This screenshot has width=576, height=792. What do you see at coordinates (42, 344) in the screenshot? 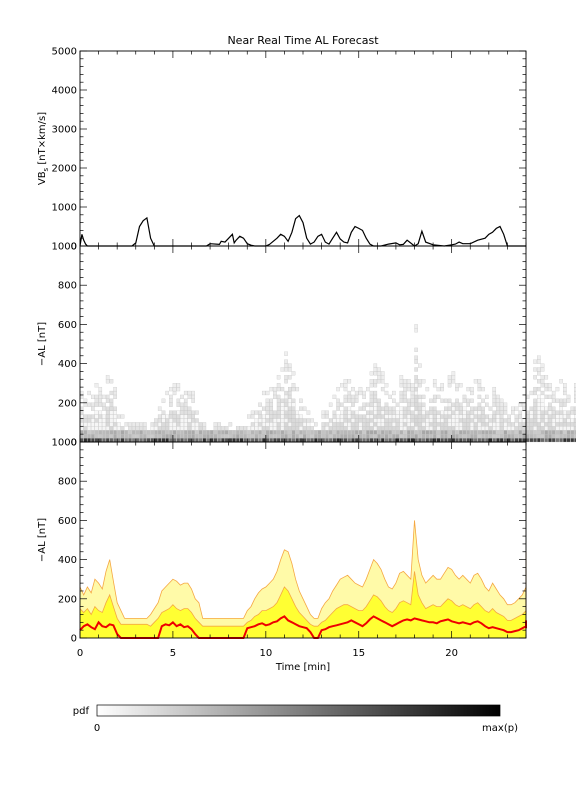
I see `al-pdf-y-axis-label: −AL [nT]` at bounding box center [42, 344].